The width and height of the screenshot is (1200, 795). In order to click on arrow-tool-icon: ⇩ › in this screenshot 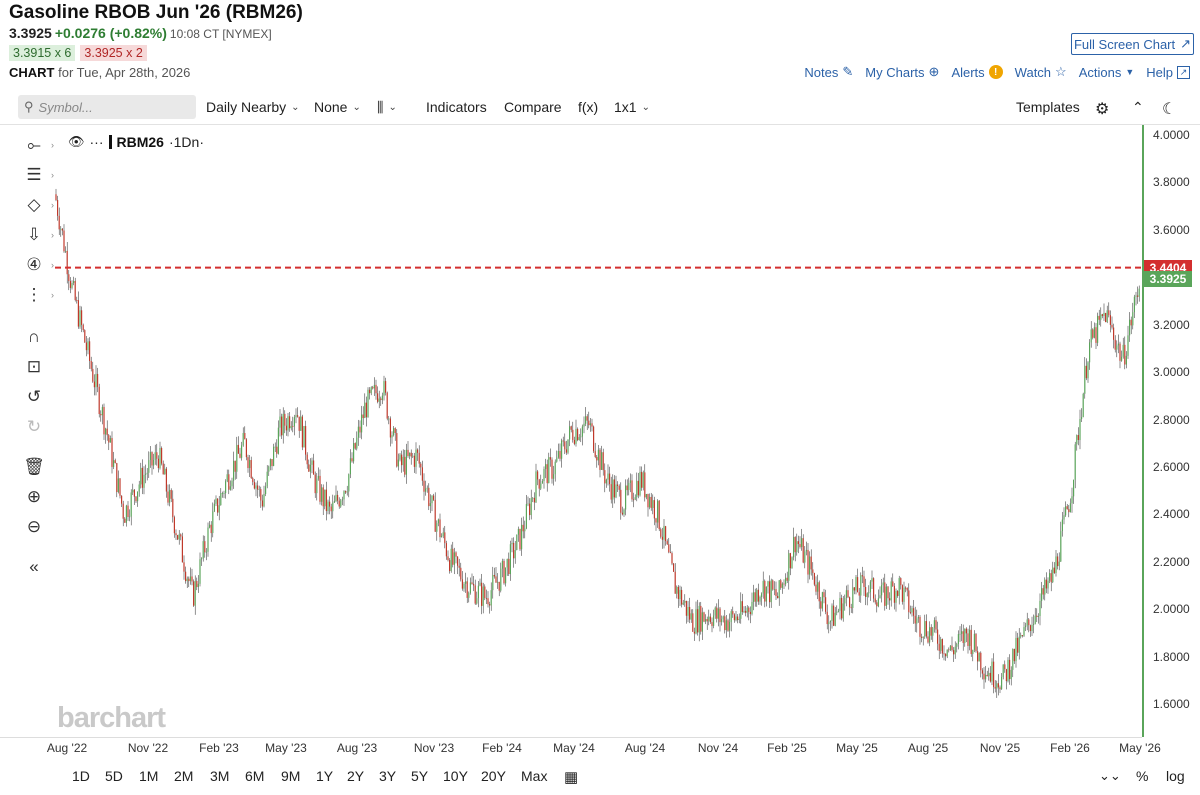, I will do `click(40, 234)`.